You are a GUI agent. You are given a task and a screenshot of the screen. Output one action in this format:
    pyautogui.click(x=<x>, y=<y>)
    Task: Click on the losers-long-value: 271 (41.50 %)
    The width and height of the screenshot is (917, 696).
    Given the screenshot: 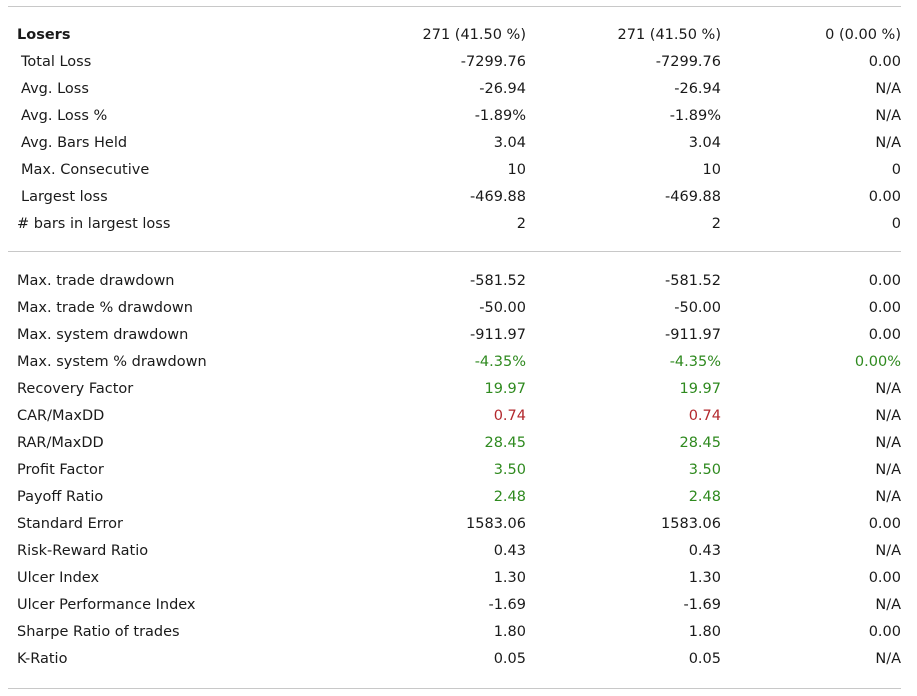 What is the action you would take?
    pyautogui.click(x=669, y=35)
    